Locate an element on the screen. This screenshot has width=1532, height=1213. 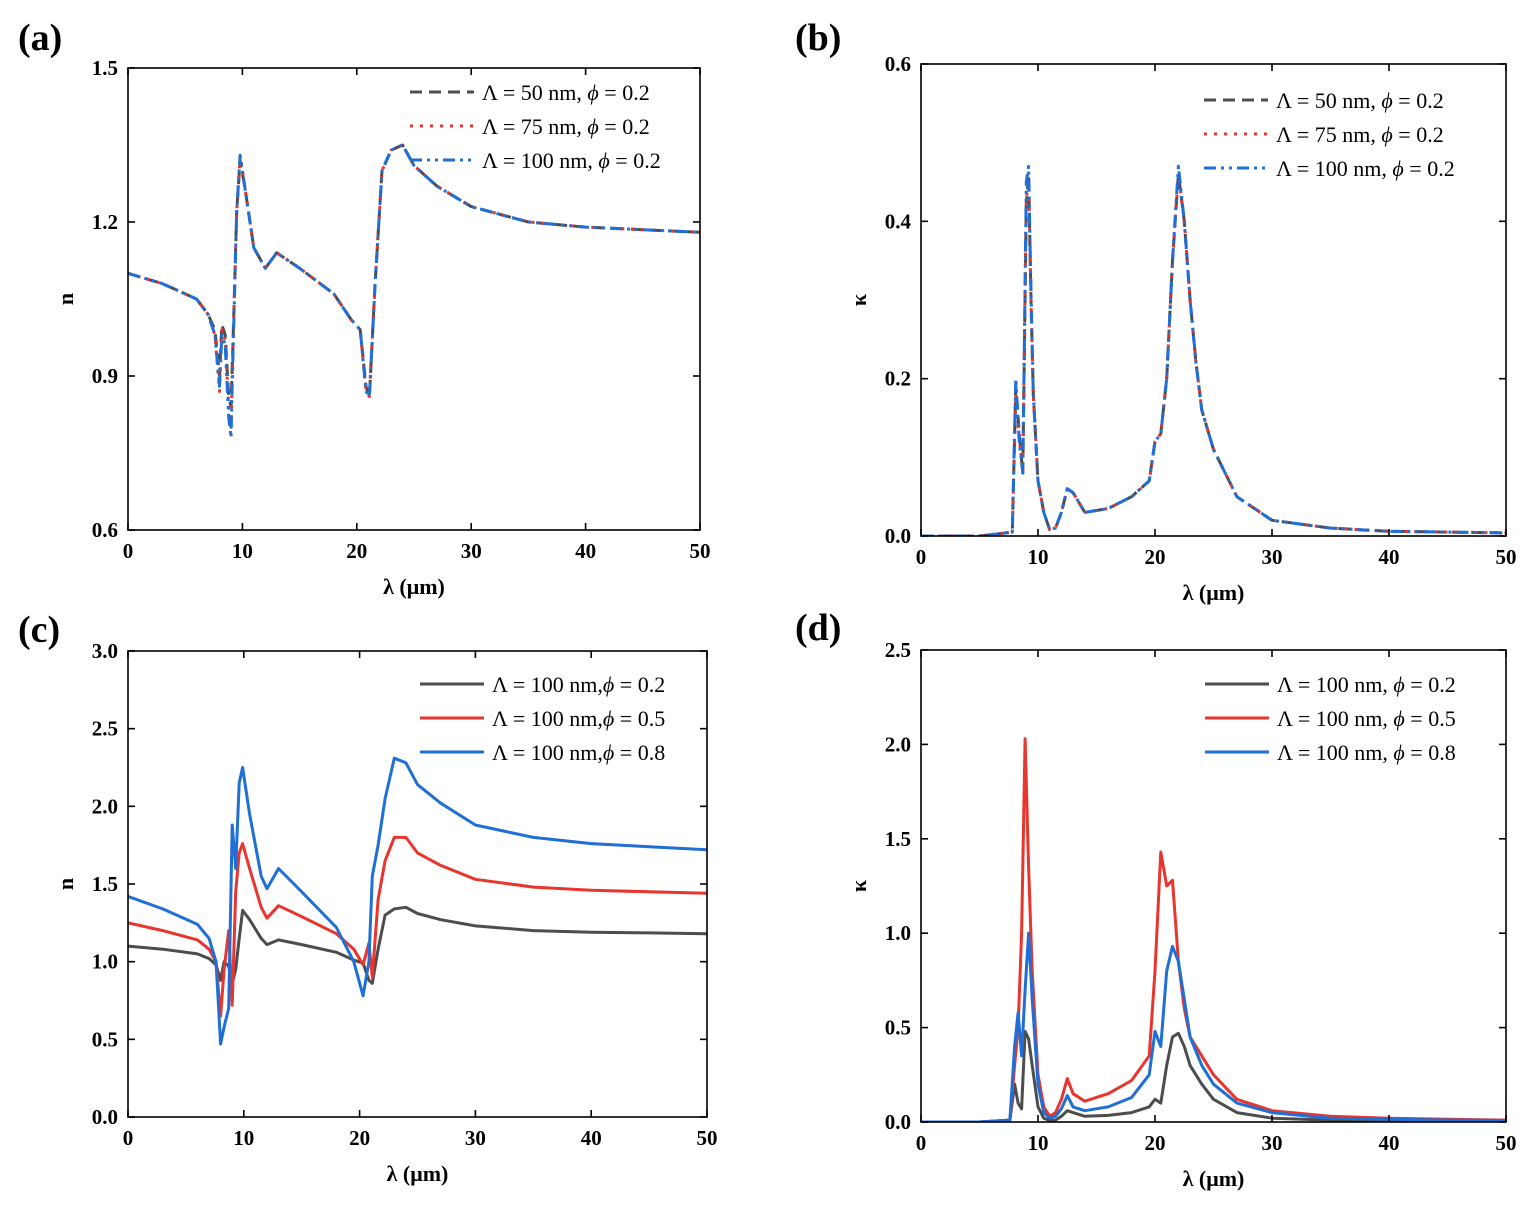
y-tick-label: 0.4 is located at coordinates (898, 221).